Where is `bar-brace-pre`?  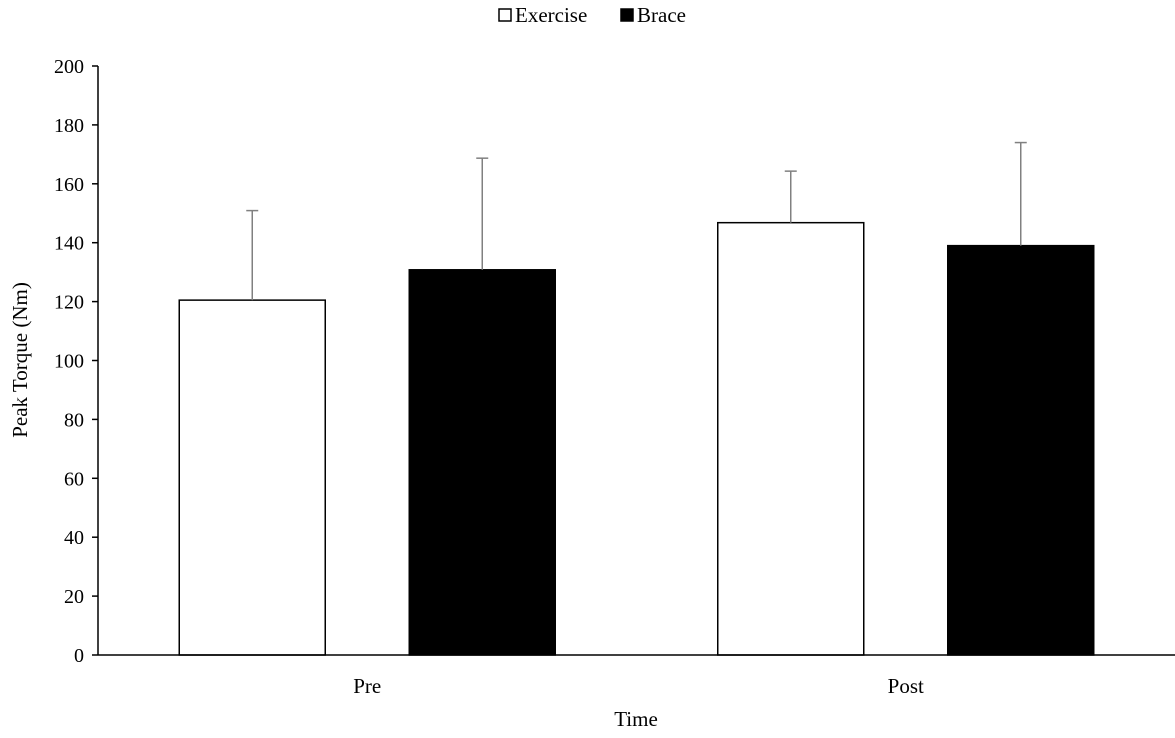
bar-brace-pre is located at coordinates (482, 462).